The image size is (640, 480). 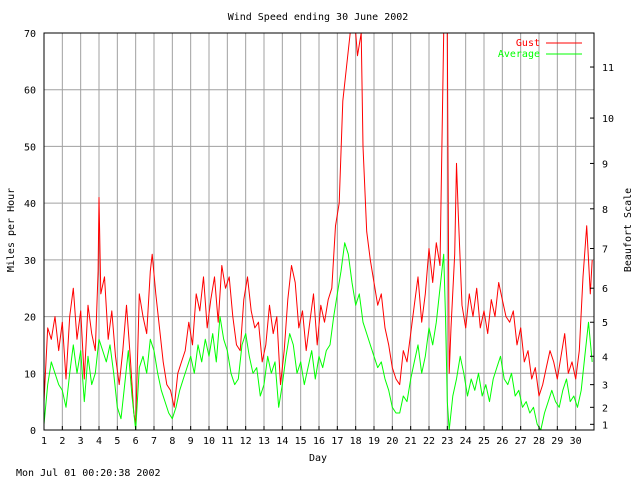 I want to click on beaufort-tick-label: 3, so click(x=605, y=386).